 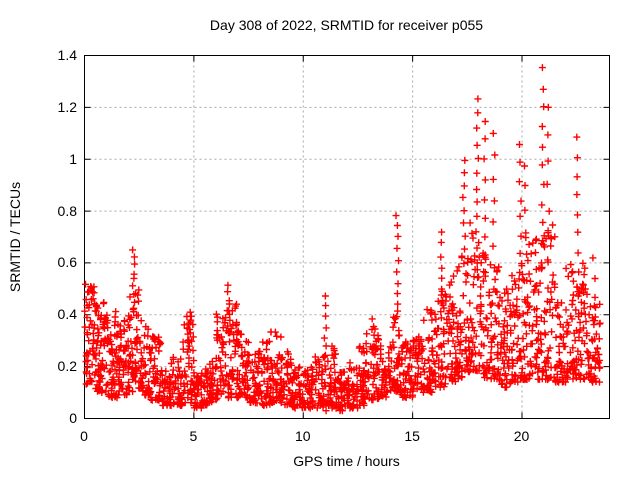 What do you see at coordinates (84, 436) in the screenshot?
I see `x-tick-label: 0` at bounding box center [84, 436].